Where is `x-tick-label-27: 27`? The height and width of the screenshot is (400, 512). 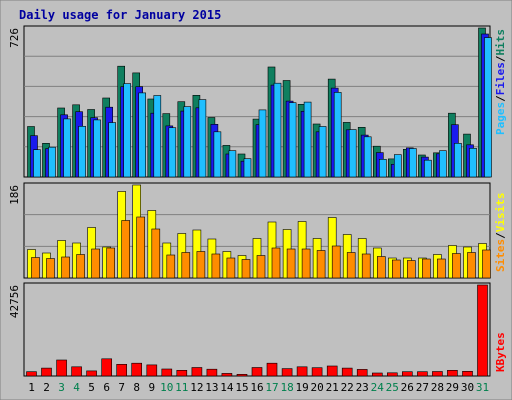
x-tick-label-27: 27 is located at coordinates (422, 387).